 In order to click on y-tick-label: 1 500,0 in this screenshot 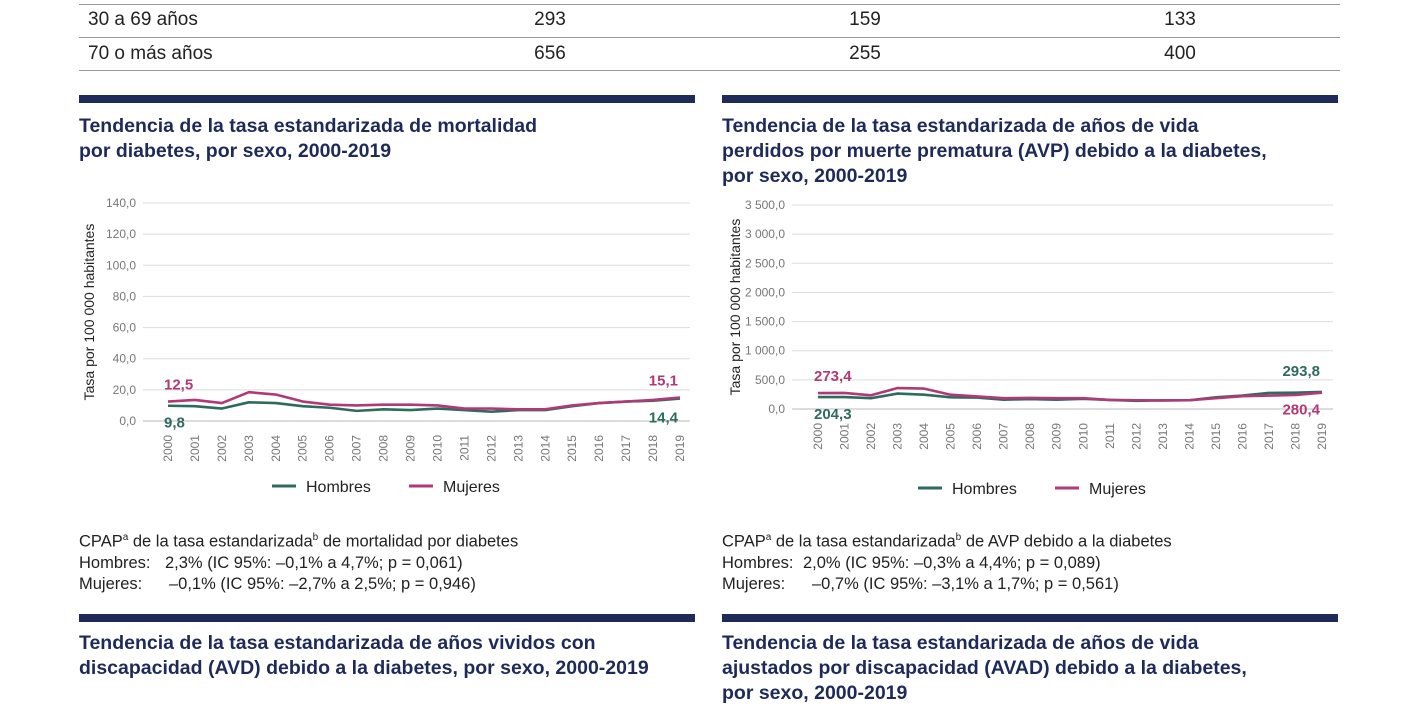, I will do `click(765, 322)`.